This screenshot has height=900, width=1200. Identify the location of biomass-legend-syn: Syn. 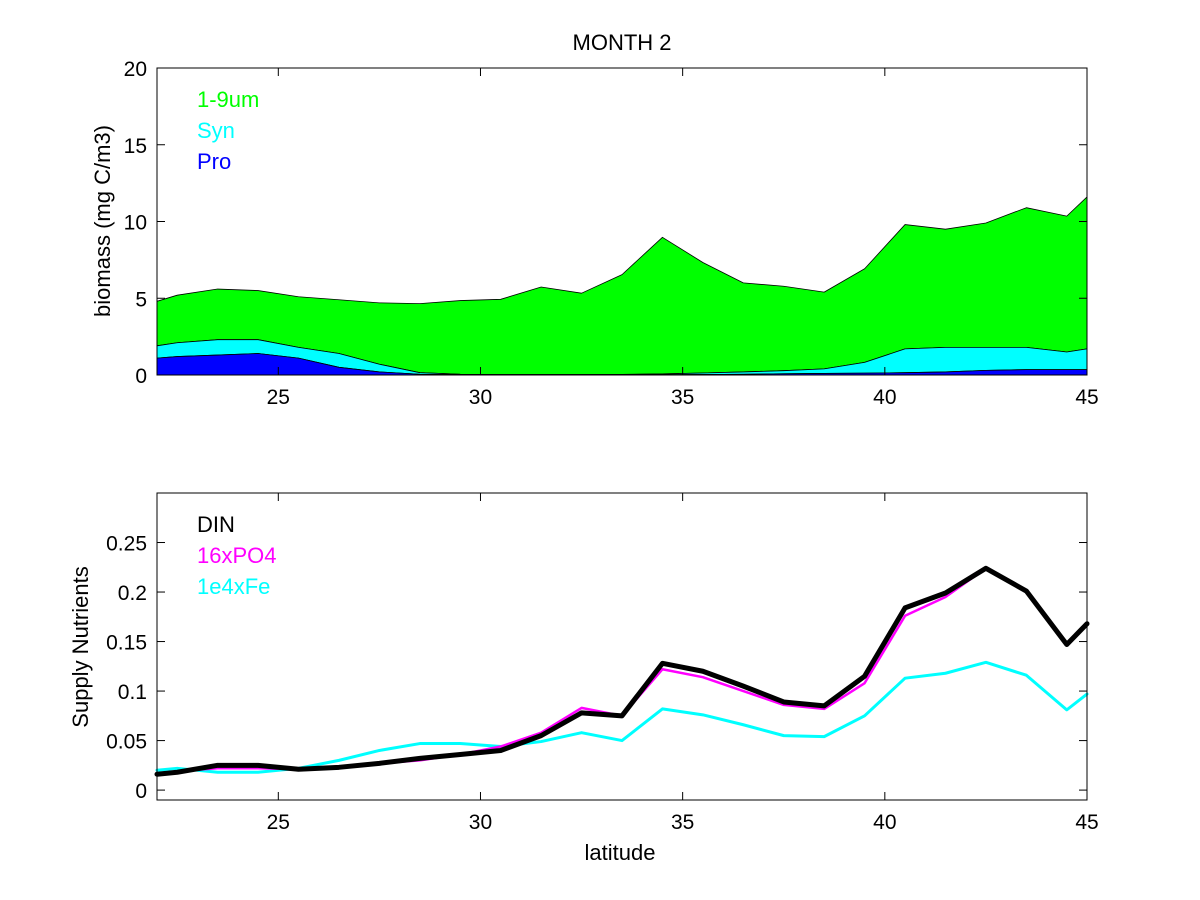
(216, 130).